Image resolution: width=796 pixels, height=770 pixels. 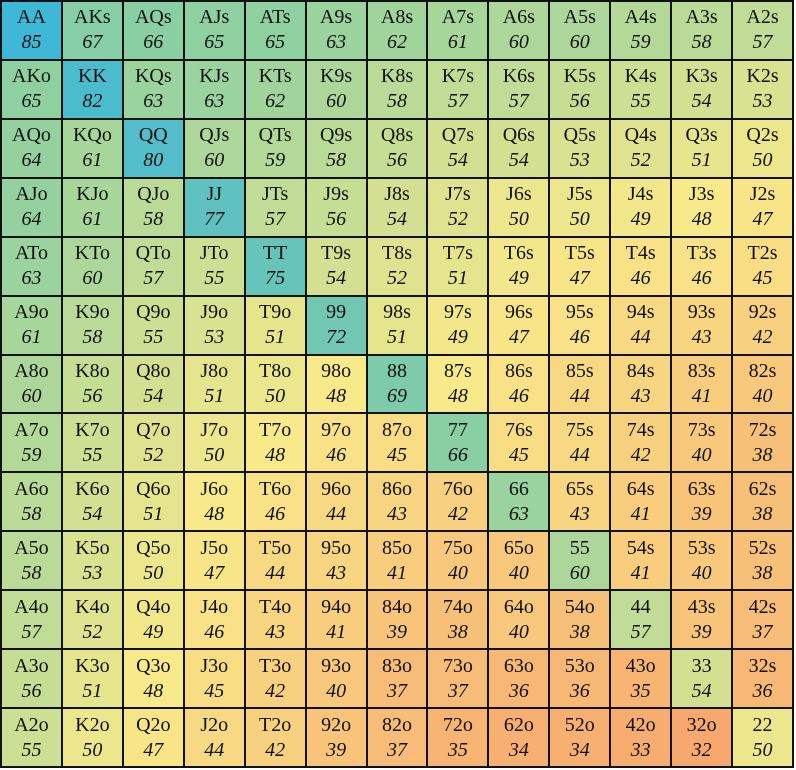 What do you see at coordinates (275, 325) in the screenshot?
I see `hand-cell: T9o 51` at bounding box center [275, 325].